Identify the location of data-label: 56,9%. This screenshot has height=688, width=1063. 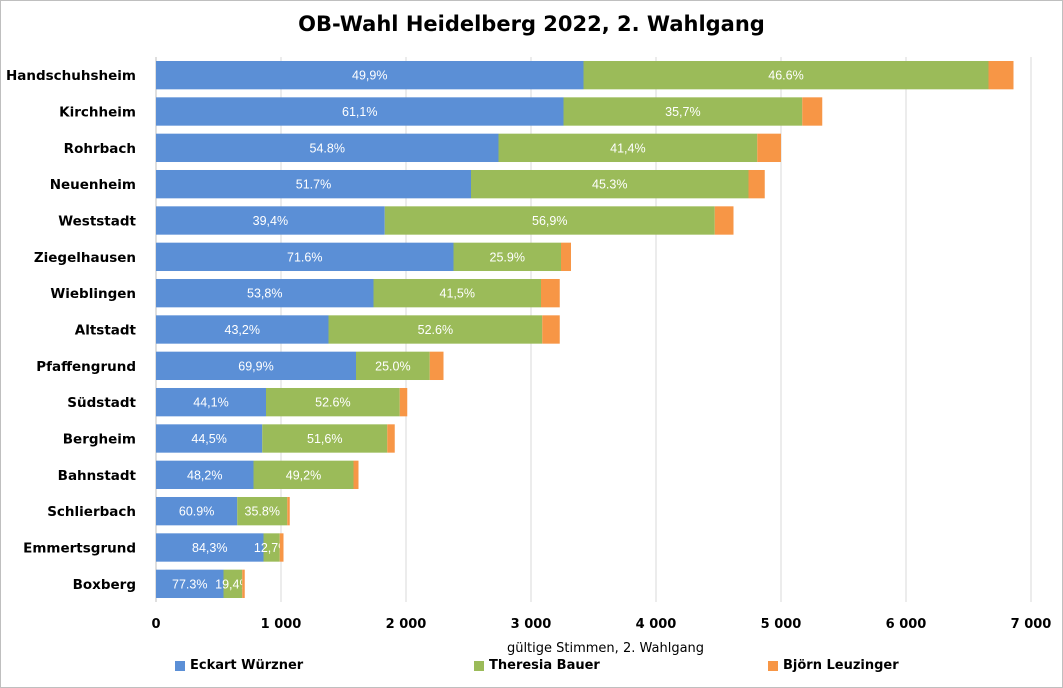
(549, 221).